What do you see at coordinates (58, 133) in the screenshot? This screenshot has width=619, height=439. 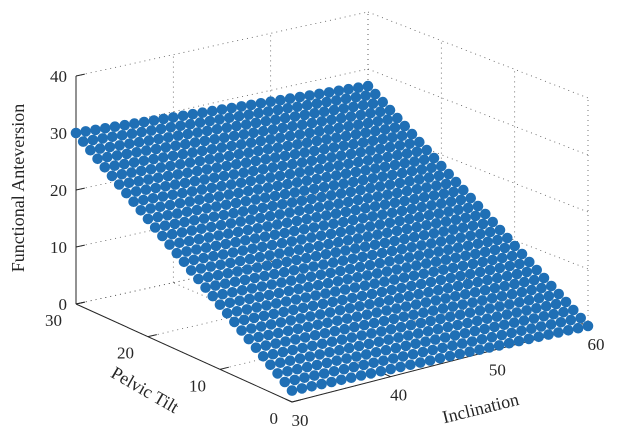 I see `z-tick-label: 30` at bounding box center [58, 133].